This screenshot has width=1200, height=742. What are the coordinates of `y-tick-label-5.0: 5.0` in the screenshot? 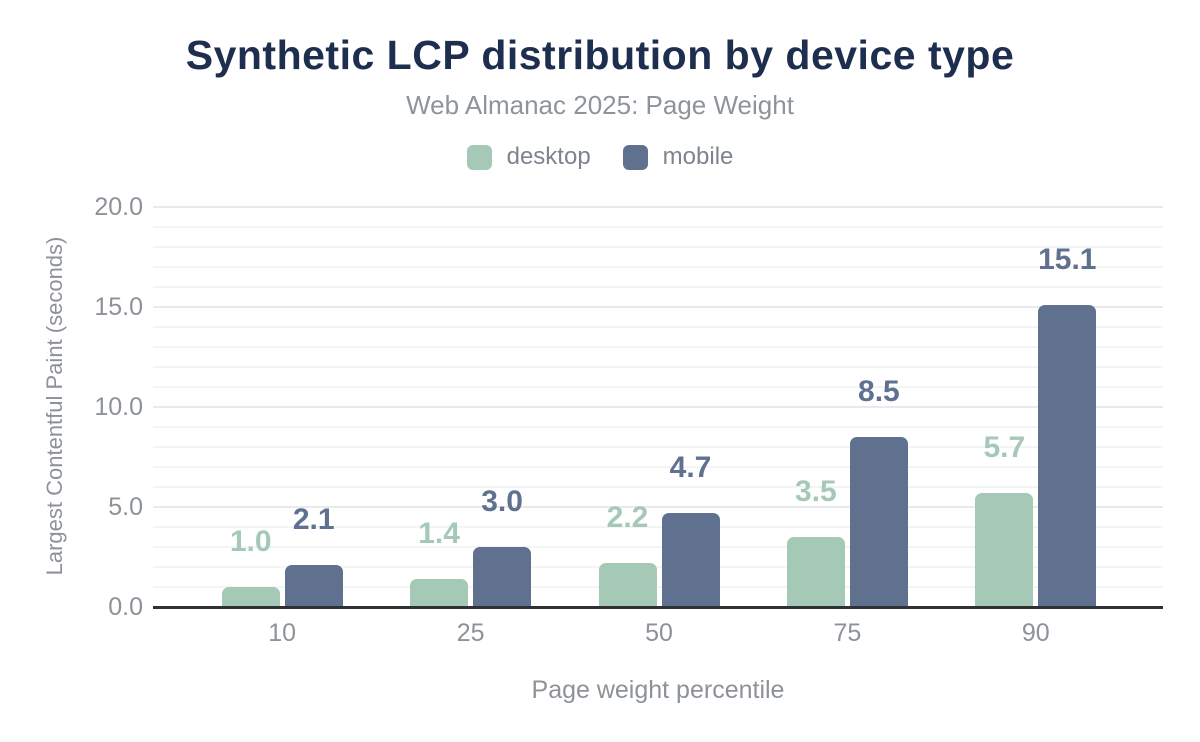 It's located at (125, 507).